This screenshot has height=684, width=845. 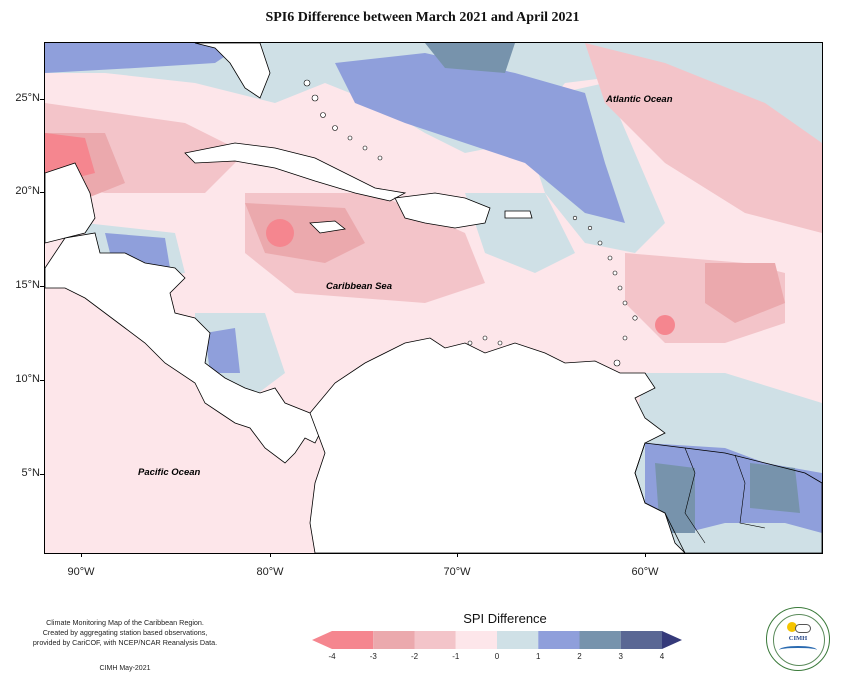 What do you see at coordinates (505, 618) in the screenshot?
I see `legend-title: SPI Difference` at bounding box center [505, 618].